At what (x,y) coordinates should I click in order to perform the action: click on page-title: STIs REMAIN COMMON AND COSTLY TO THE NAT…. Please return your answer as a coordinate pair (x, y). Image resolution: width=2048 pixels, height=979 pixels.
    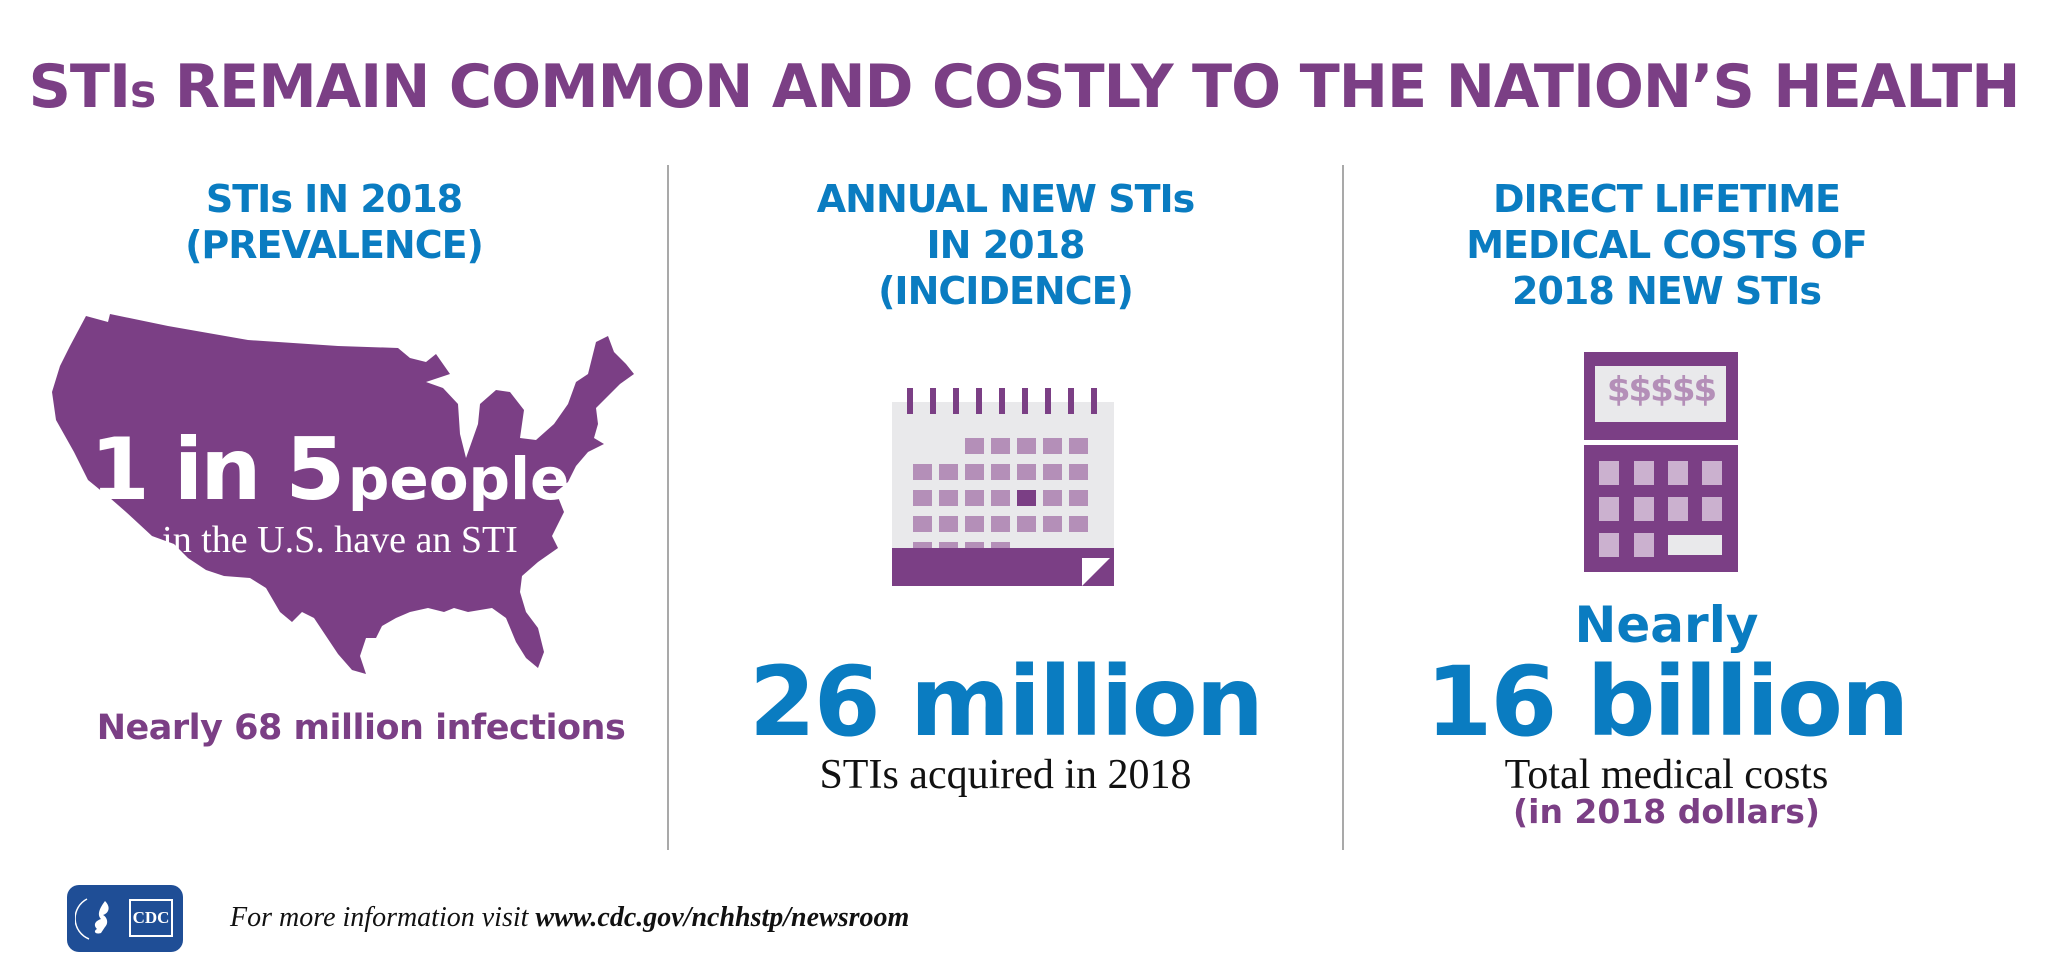
    Looking at the image, I should click on (1023, 87).